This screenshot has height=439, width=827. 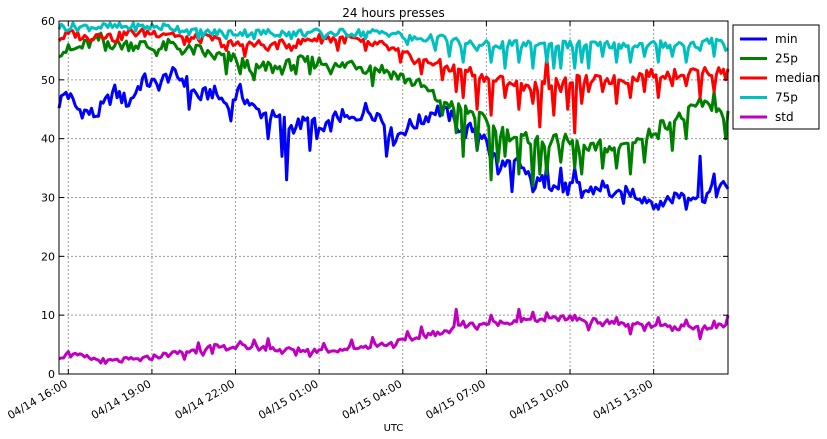 What do you see at coordinates (48, 80) in the screenshot?
I see `y-tick-label: 50` at bounding box center [48, 80].